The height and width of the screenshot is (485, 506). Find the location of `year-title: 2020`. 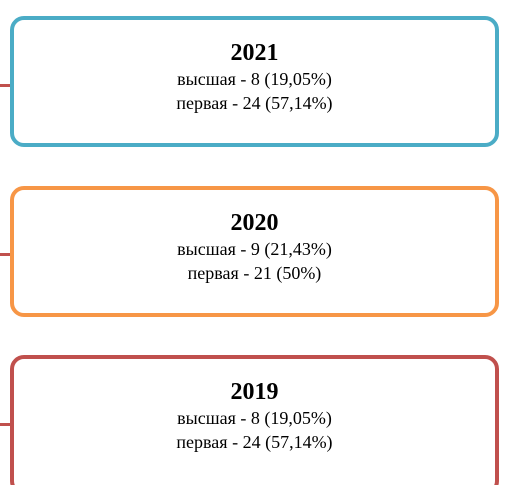

year-title: 2020 is located at coordinates (254, 223).